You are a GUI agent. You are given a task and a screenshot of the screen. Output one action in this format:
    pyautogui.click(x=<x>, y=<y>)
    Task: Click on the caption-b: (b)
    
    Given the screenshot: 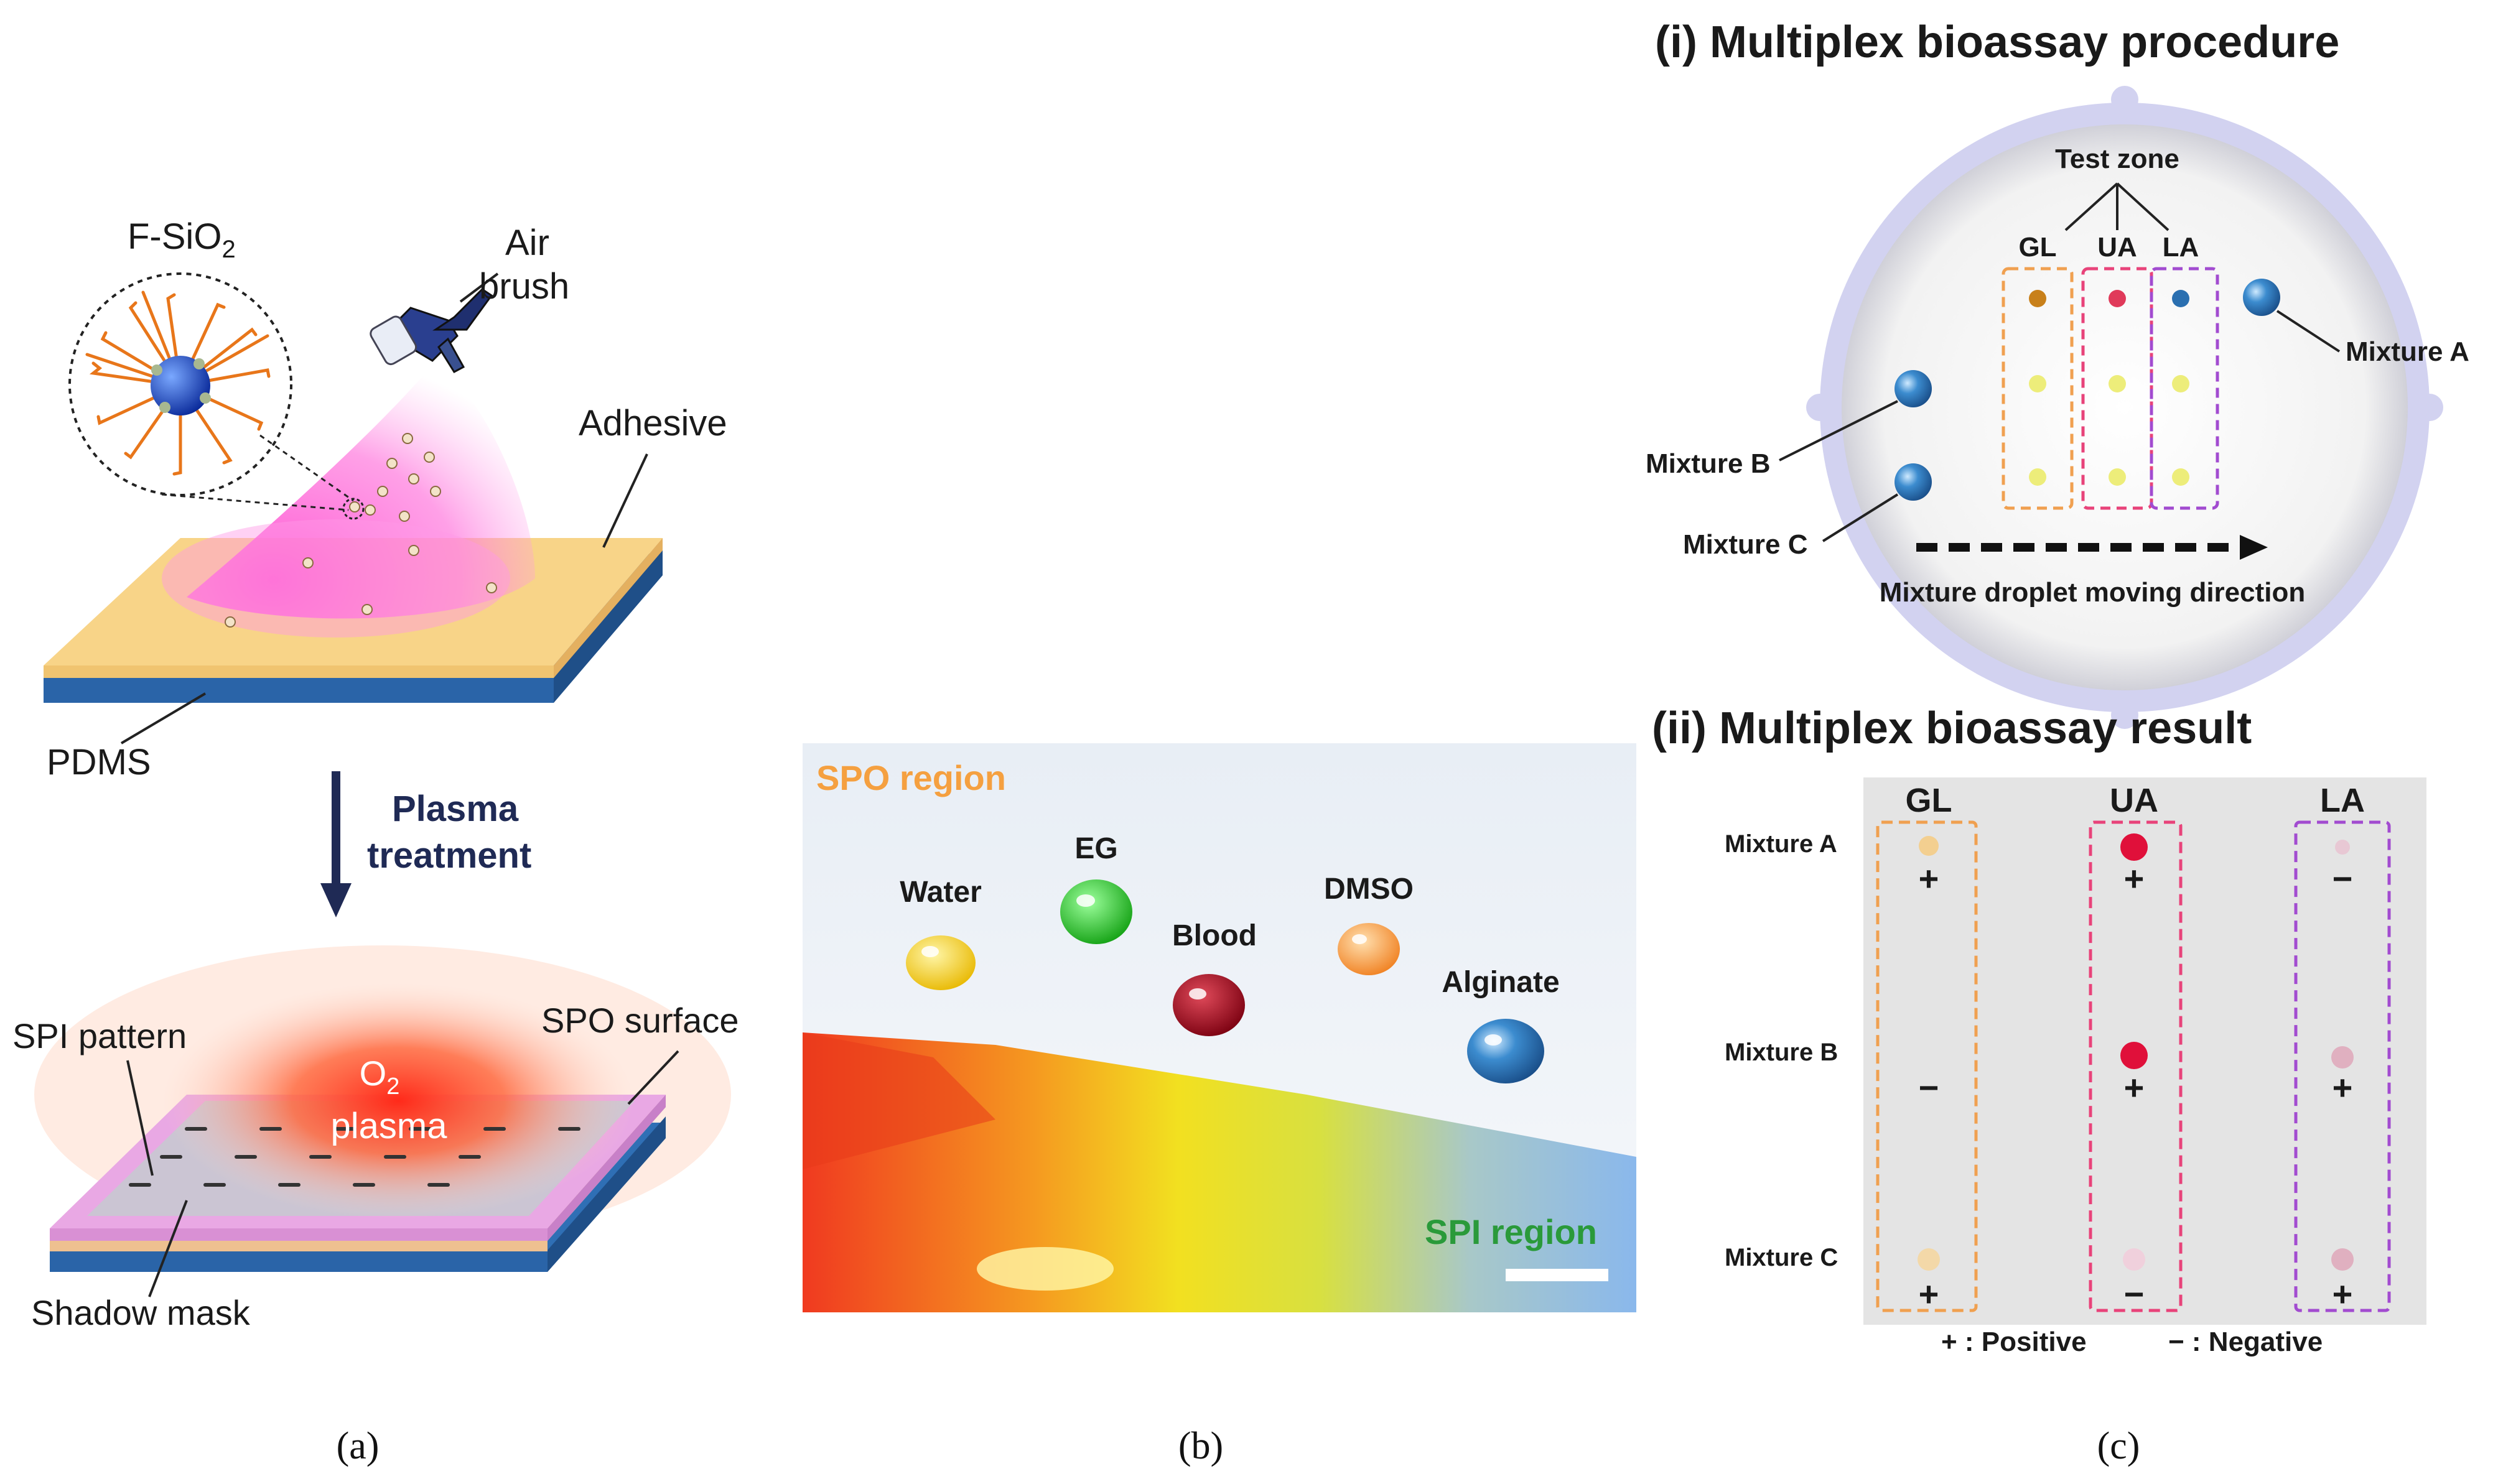 What is the action you would take?
    pyautogui.click(x=1200, y=1446)
    